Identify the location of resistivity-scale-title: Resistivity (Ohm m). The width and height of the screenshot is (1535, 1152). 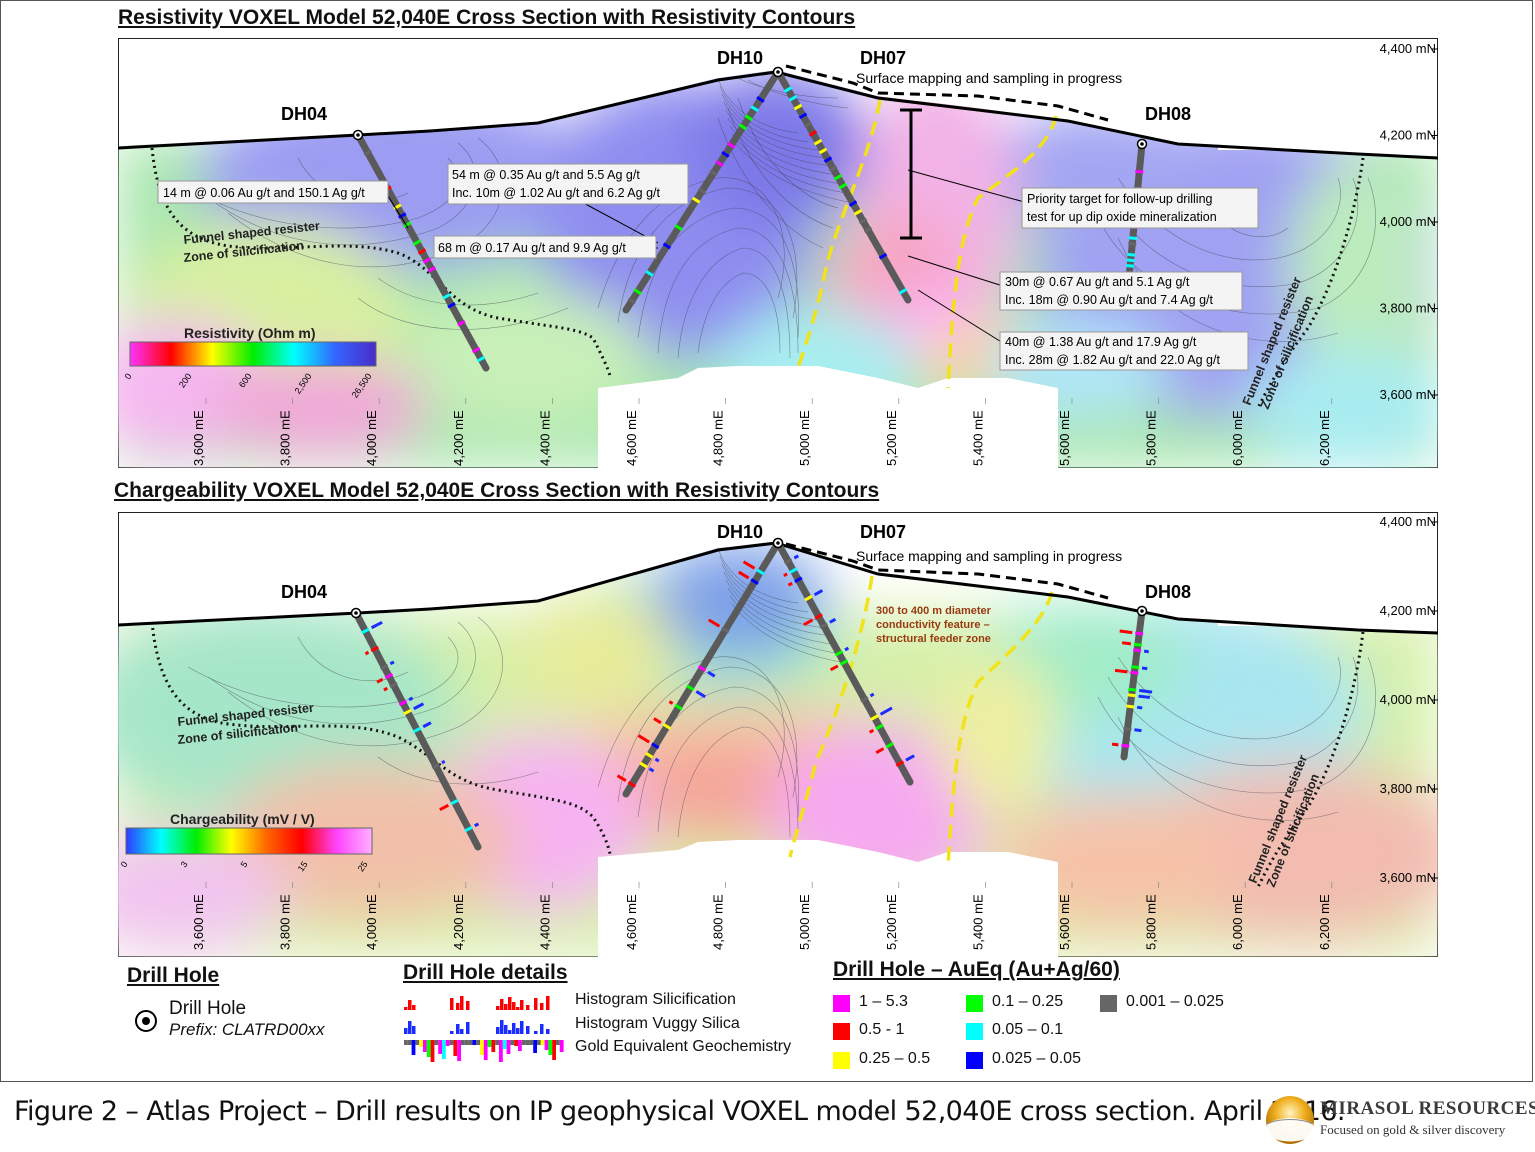
(249, 333).